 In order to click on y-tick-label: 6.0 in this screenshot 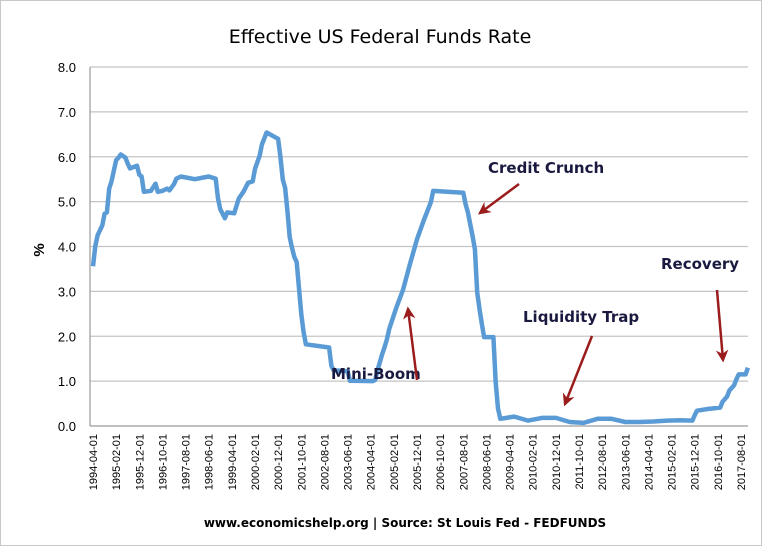, I will do `click(67, 157)`.